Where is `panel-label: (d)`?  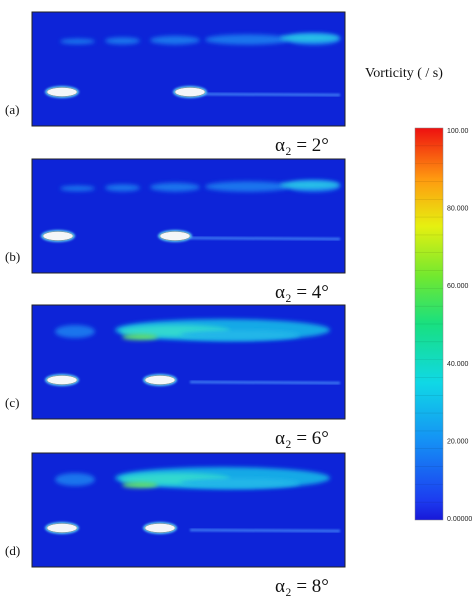 panel-label: (d) is located at coordinates (12, 550).